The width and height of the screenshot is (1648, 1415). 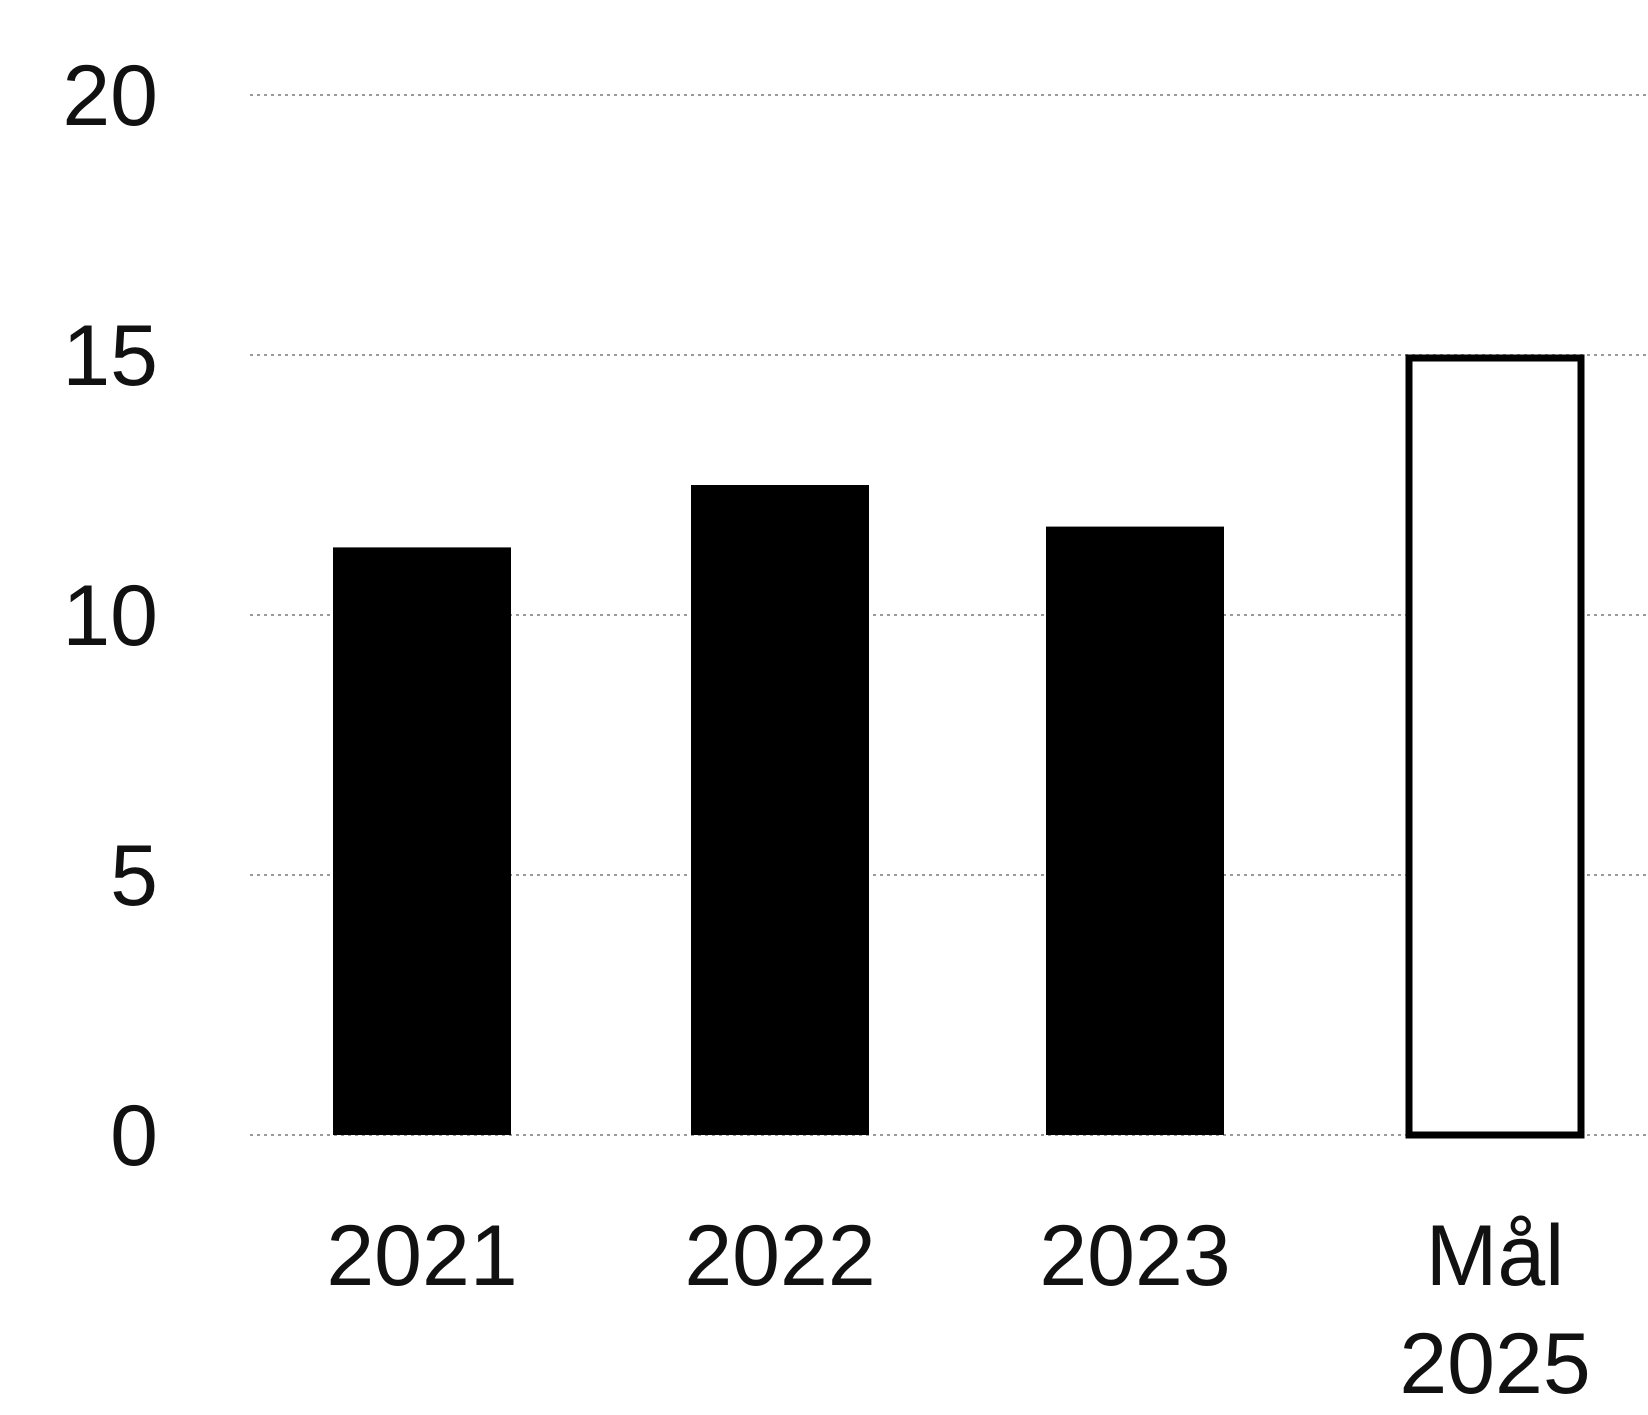 What do you see at coordinates (110, 356) in the screenshot?
I see `y-tick-label-15: 15` at bounding box center [110, 356].